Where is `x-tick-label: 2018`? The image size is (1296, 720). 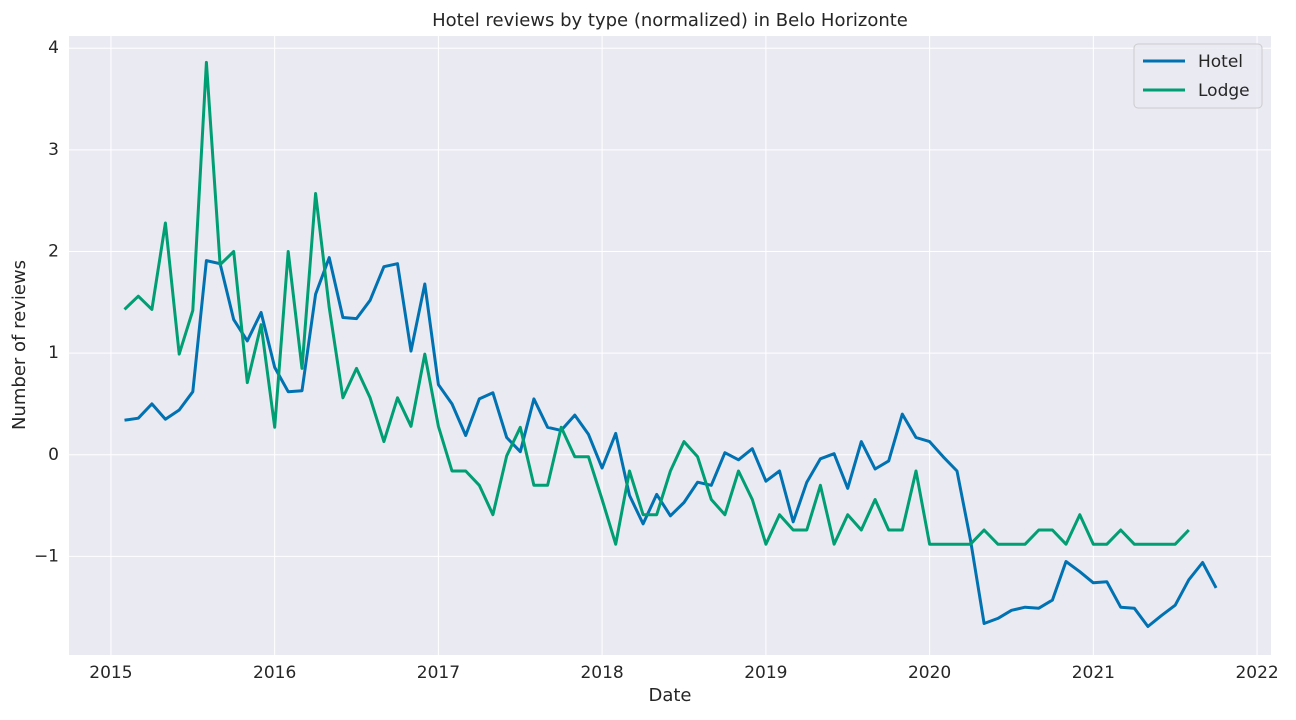 x-tick-label: 2018 is located at coordinates (601, 673).